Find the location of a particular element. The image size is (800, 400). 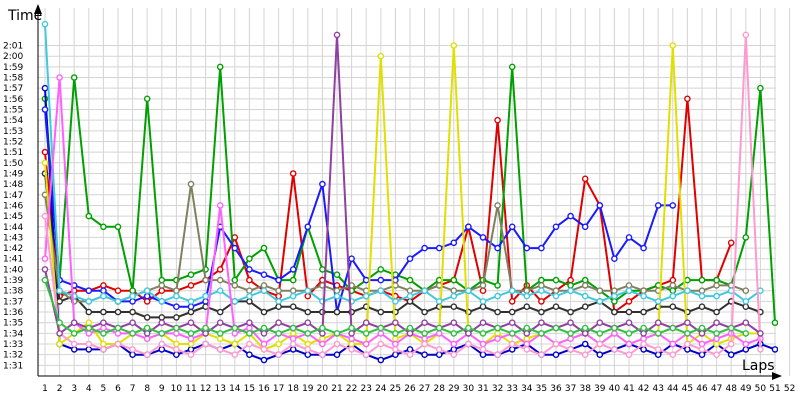

y-tick-label: 1:46 is located at coordinates (13, 206).